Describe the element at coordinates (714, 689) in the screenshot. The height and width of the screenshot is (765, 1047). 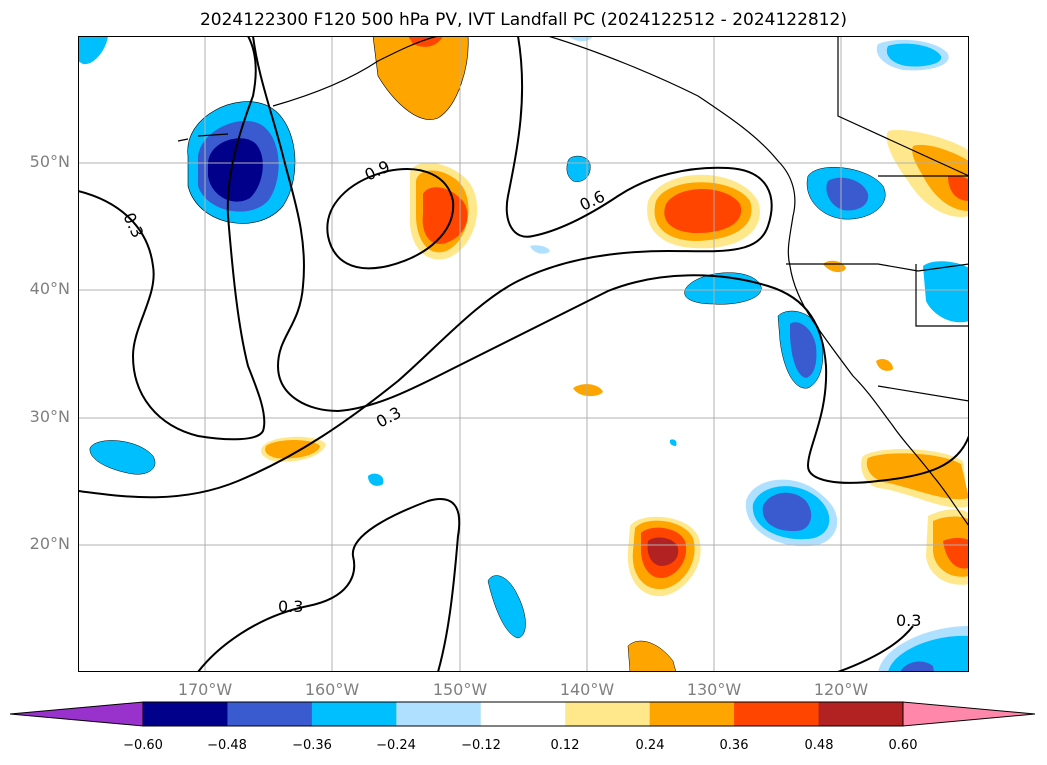
I see `lon-label: 130°W` at that location.